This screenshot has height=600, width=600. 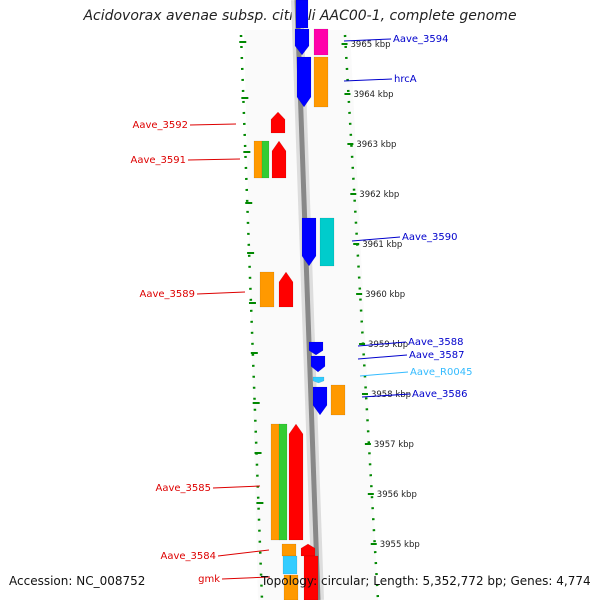 I want to click on left-gene-label: Aave_3584, so click(x=189, y=556).